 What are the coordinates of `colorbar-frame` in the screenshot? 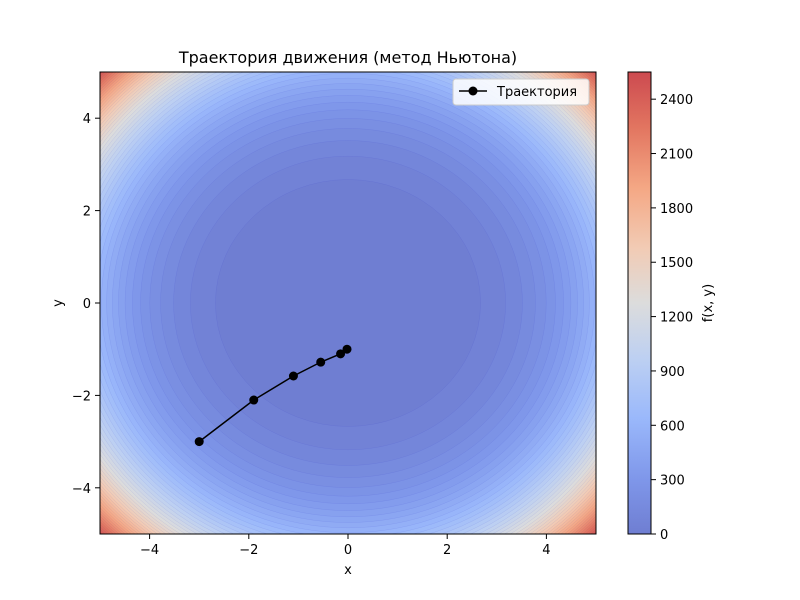 It's located at (639, 303).